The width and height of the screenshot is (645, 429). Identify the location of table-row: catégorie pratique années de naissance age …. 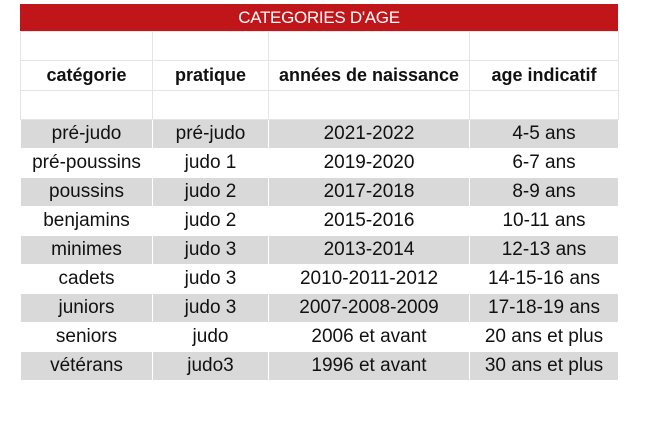
(319, 75).